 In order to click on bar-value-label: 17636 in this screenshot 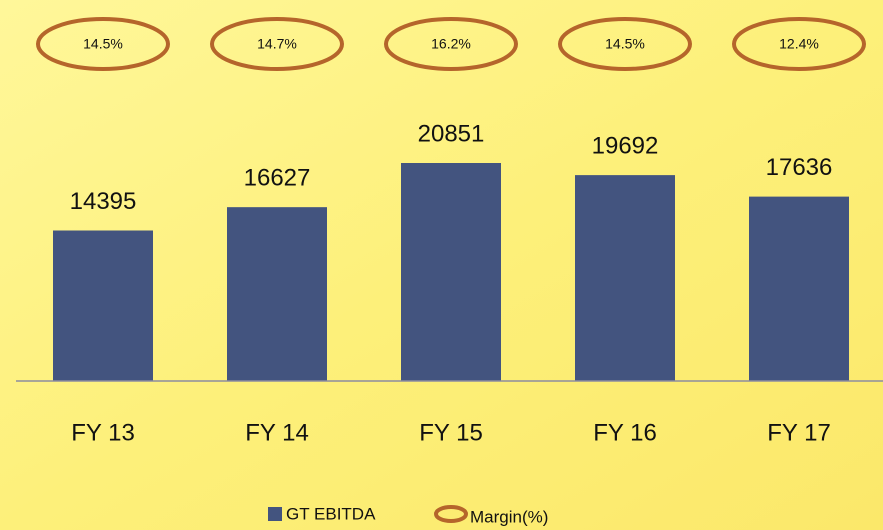, I will do `click(799, 167)`.